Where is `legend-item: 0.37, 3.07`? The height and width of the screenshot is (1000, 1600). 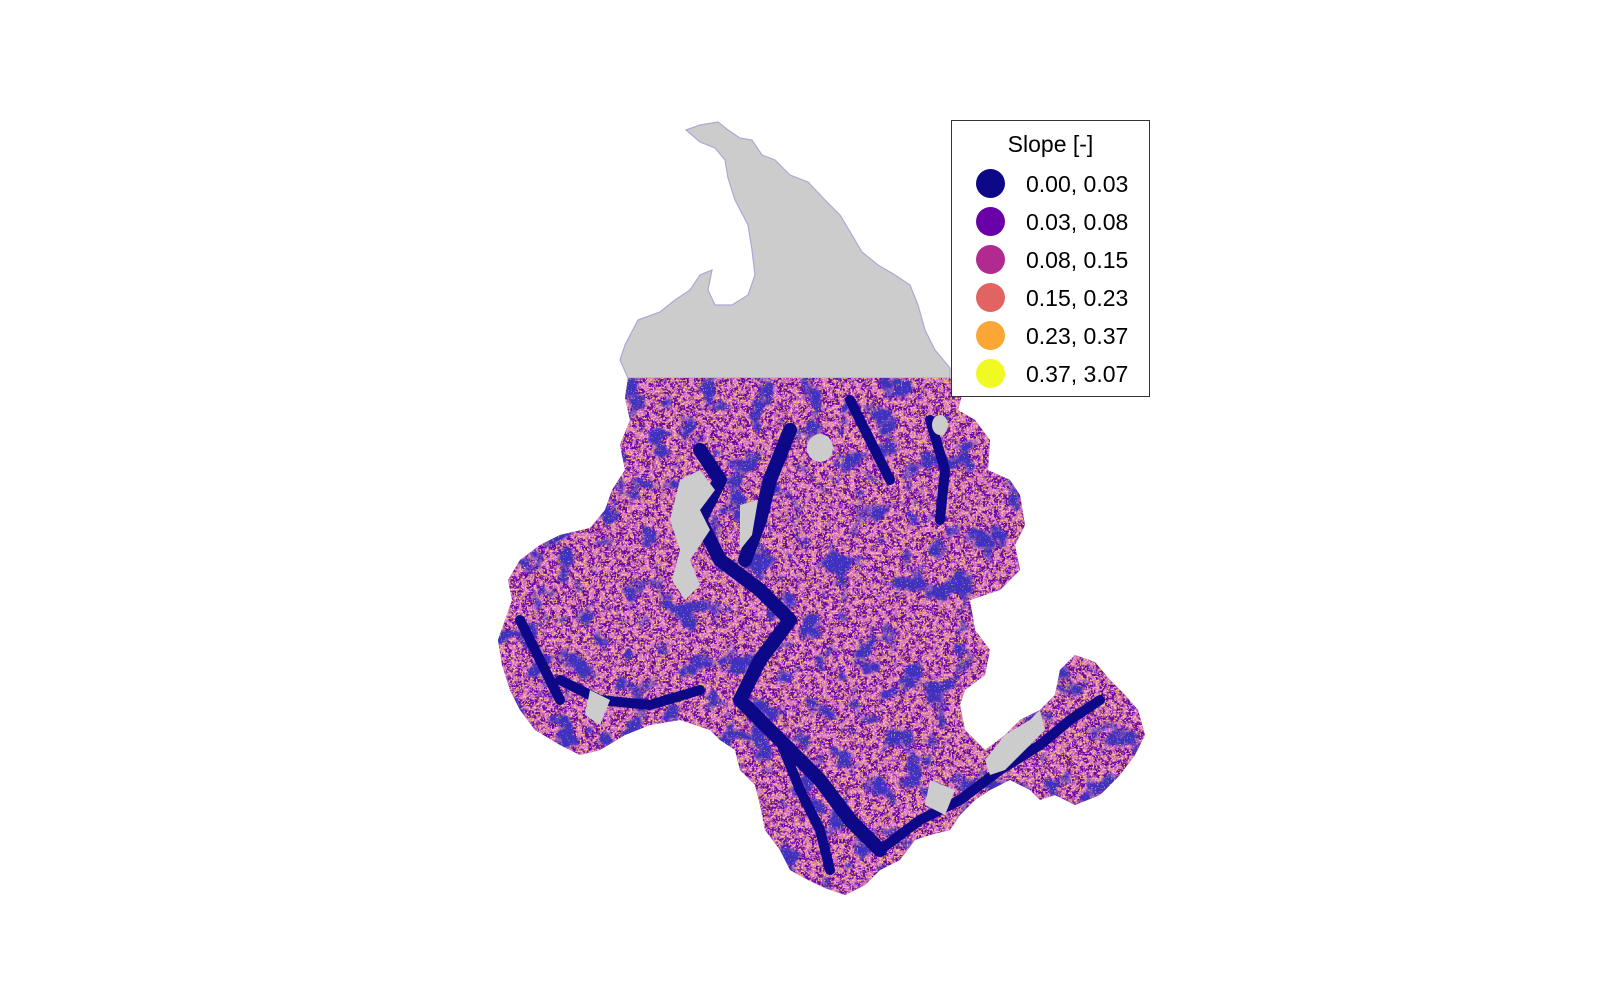 legend-item: 0.37, 3.07 is located at coordinates (1050, 374).